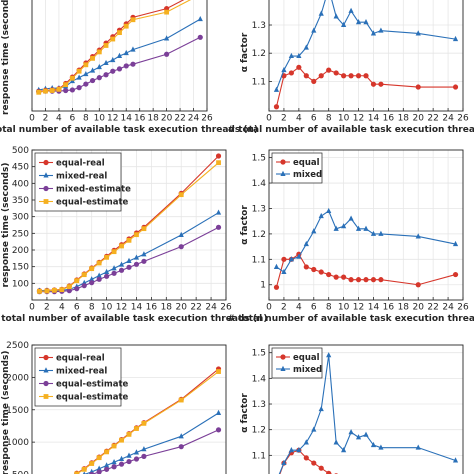 The image size is (474, 474). Describe the element at coordinates (366, 404) in the screenshot. I see `grid-lines` at that location.